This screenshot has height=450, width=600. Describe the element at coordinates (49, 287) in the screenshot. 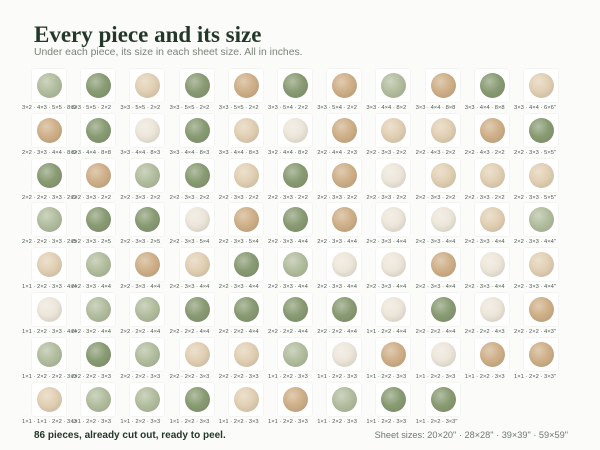

I see `piece-size-label: 1×1 · 2×2 · 3×3 · 4×4` at that location.